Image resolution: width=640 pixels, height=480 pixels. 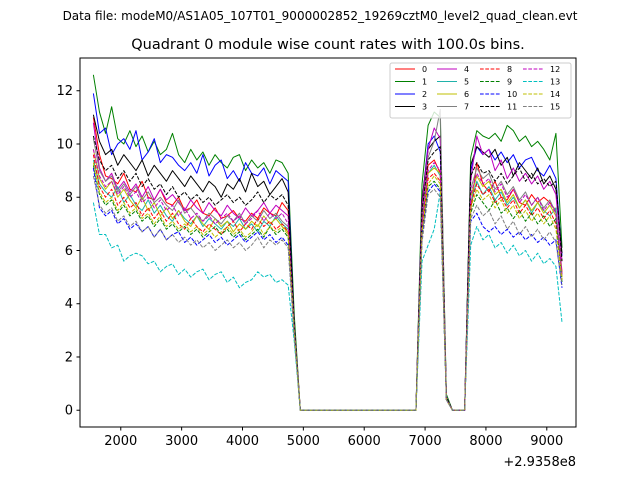 What do you see at coordinates (512, 94) in the screenshot?
I see `legend-label-10: 10` at bounding box center [512, 94].